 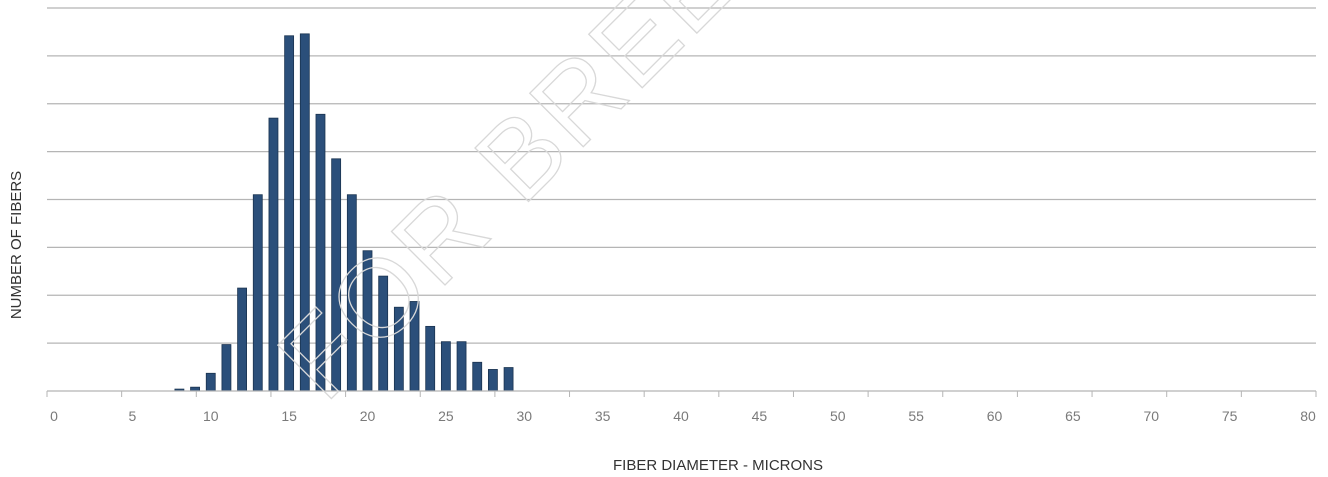 What do you see at coordinates (681, 416) in the screenshot?
I see `x-tick-label: 40` at bounding box center [681, 416].